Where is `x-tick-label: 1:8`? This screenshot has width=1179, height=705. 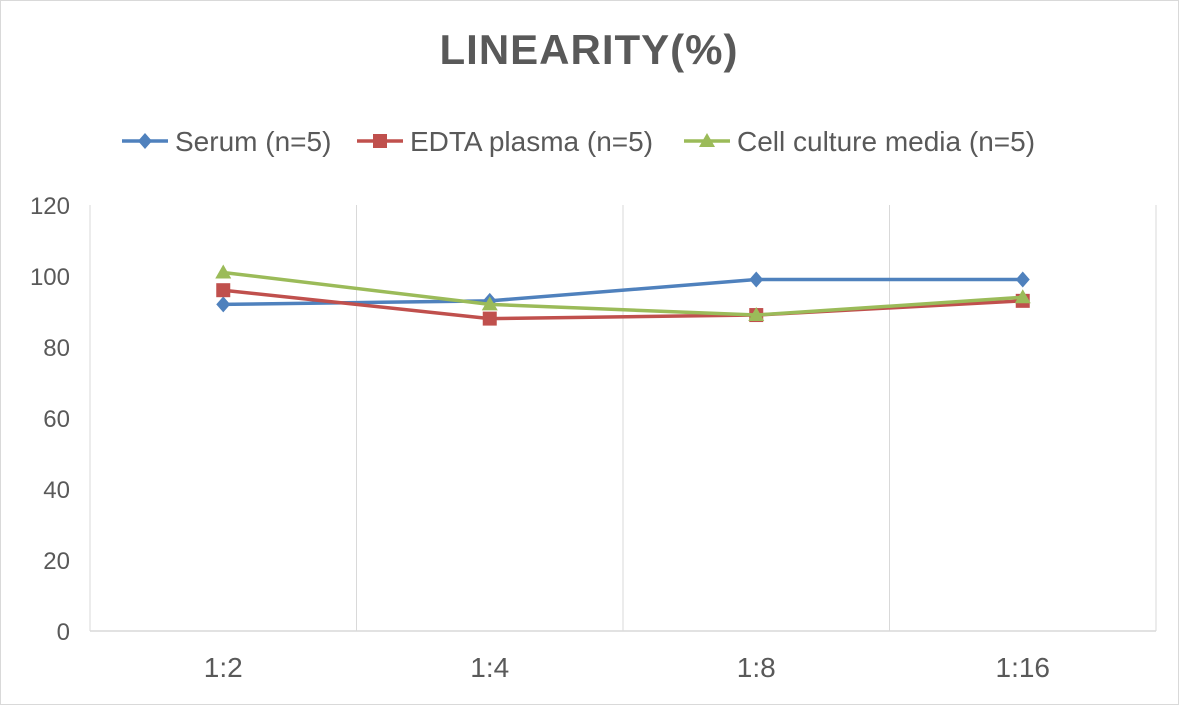 x-tick-label: 1:8 is located at coordinates (756, 667).